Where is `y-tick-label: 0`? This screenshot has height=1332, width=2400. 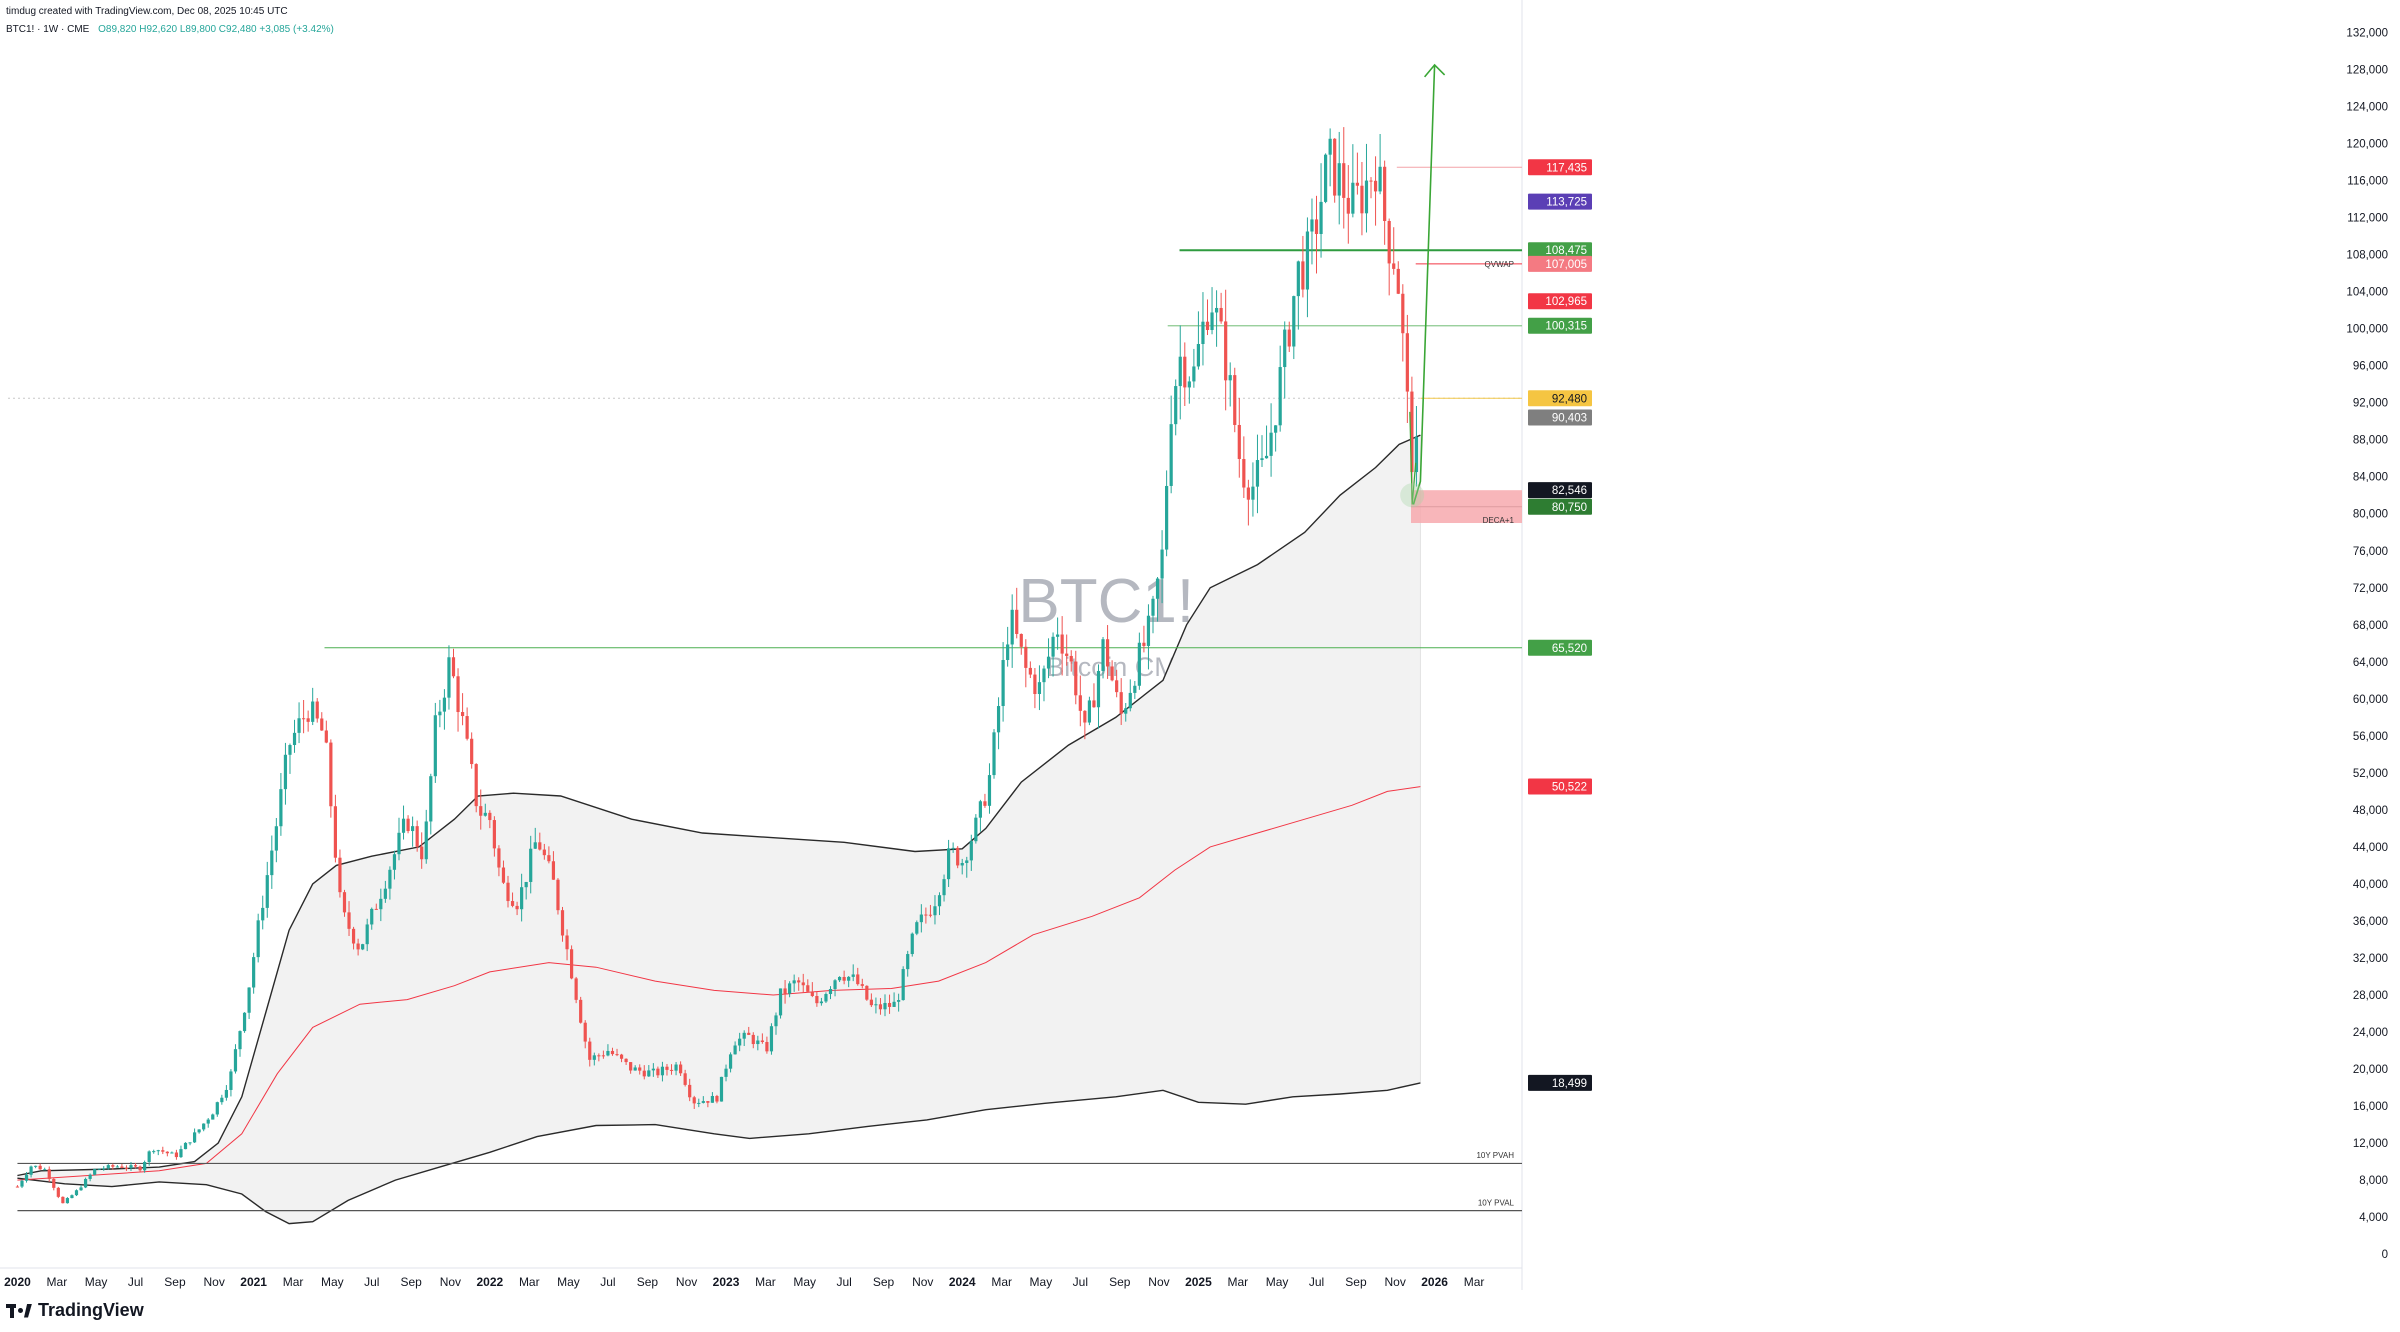 y-tick-label: 0 is located at coordinates (2385, 1255).